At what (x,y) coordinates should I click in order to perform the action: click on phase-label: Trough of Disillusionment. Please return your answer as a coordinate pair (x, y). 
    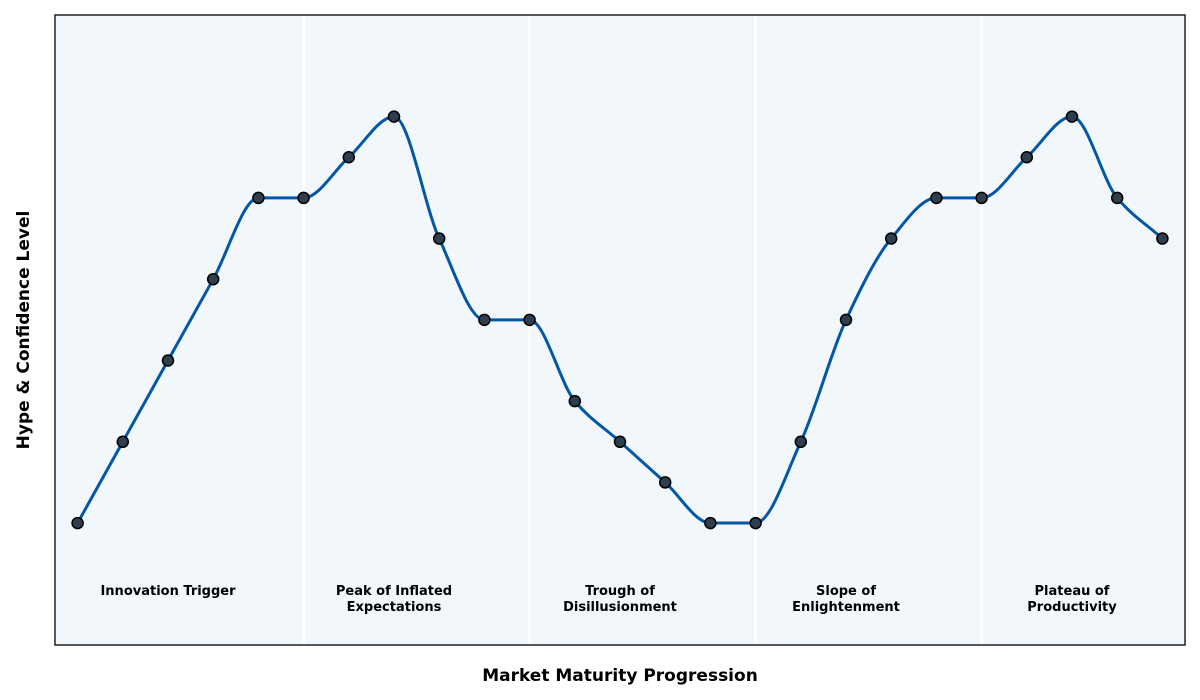
    Looking at the image, I should click on (620, 599).